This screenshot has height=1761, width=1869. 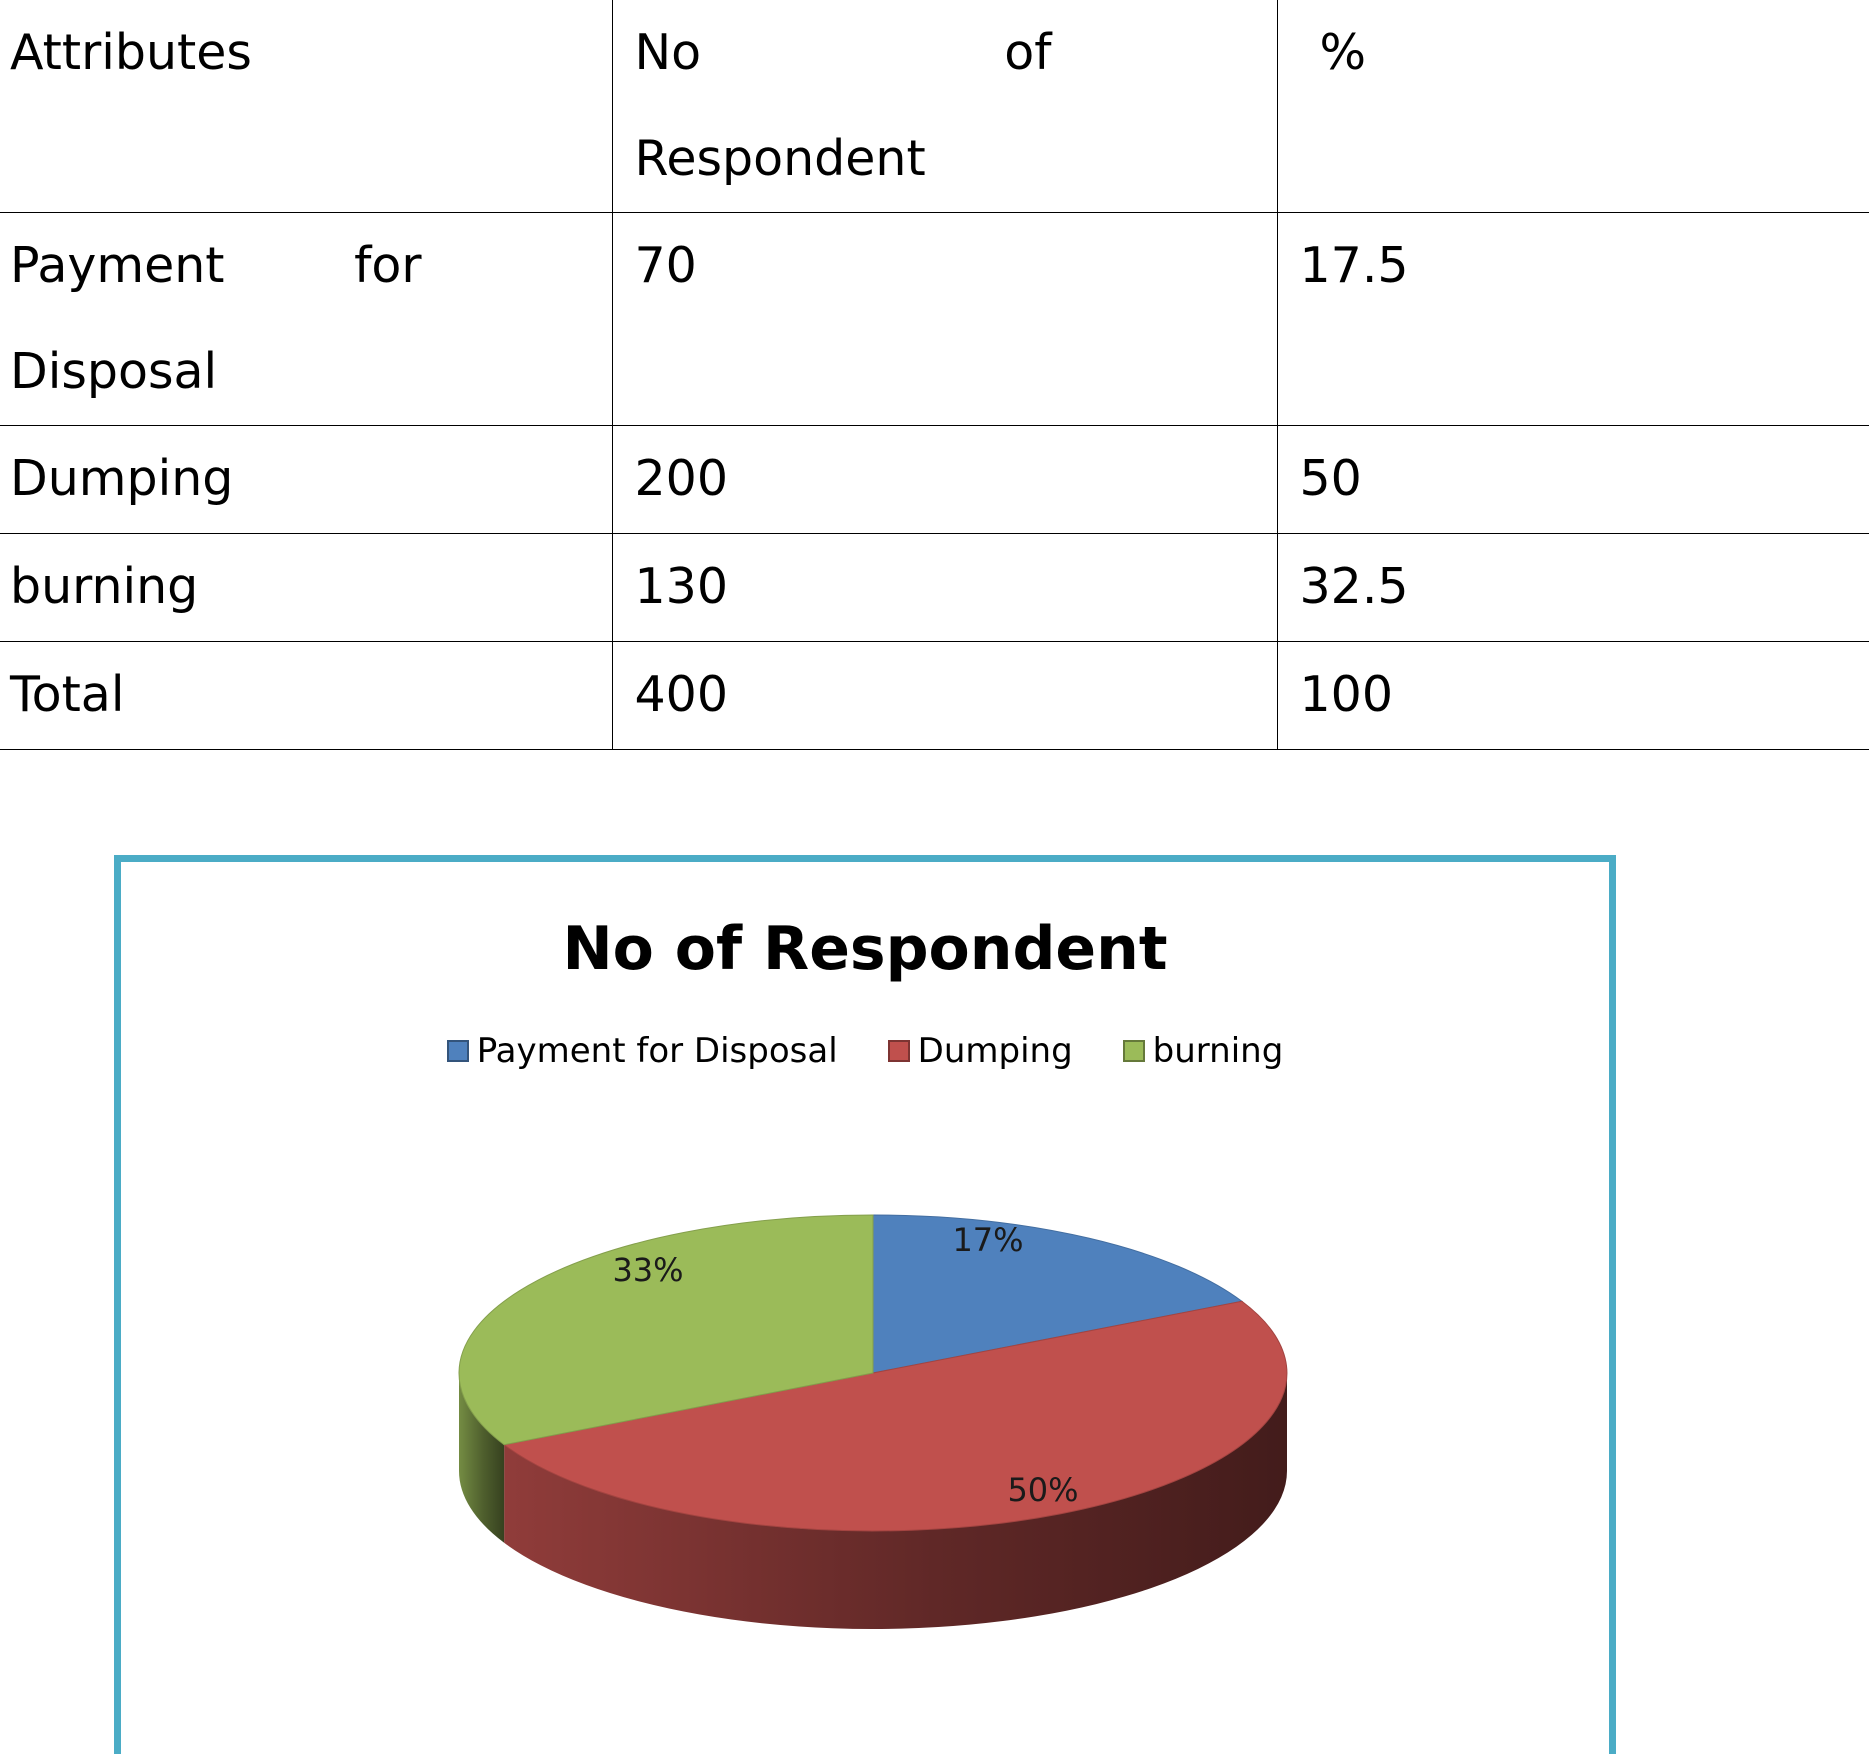 I want to click on percent-value: 100, so click(x=1346, y=694).